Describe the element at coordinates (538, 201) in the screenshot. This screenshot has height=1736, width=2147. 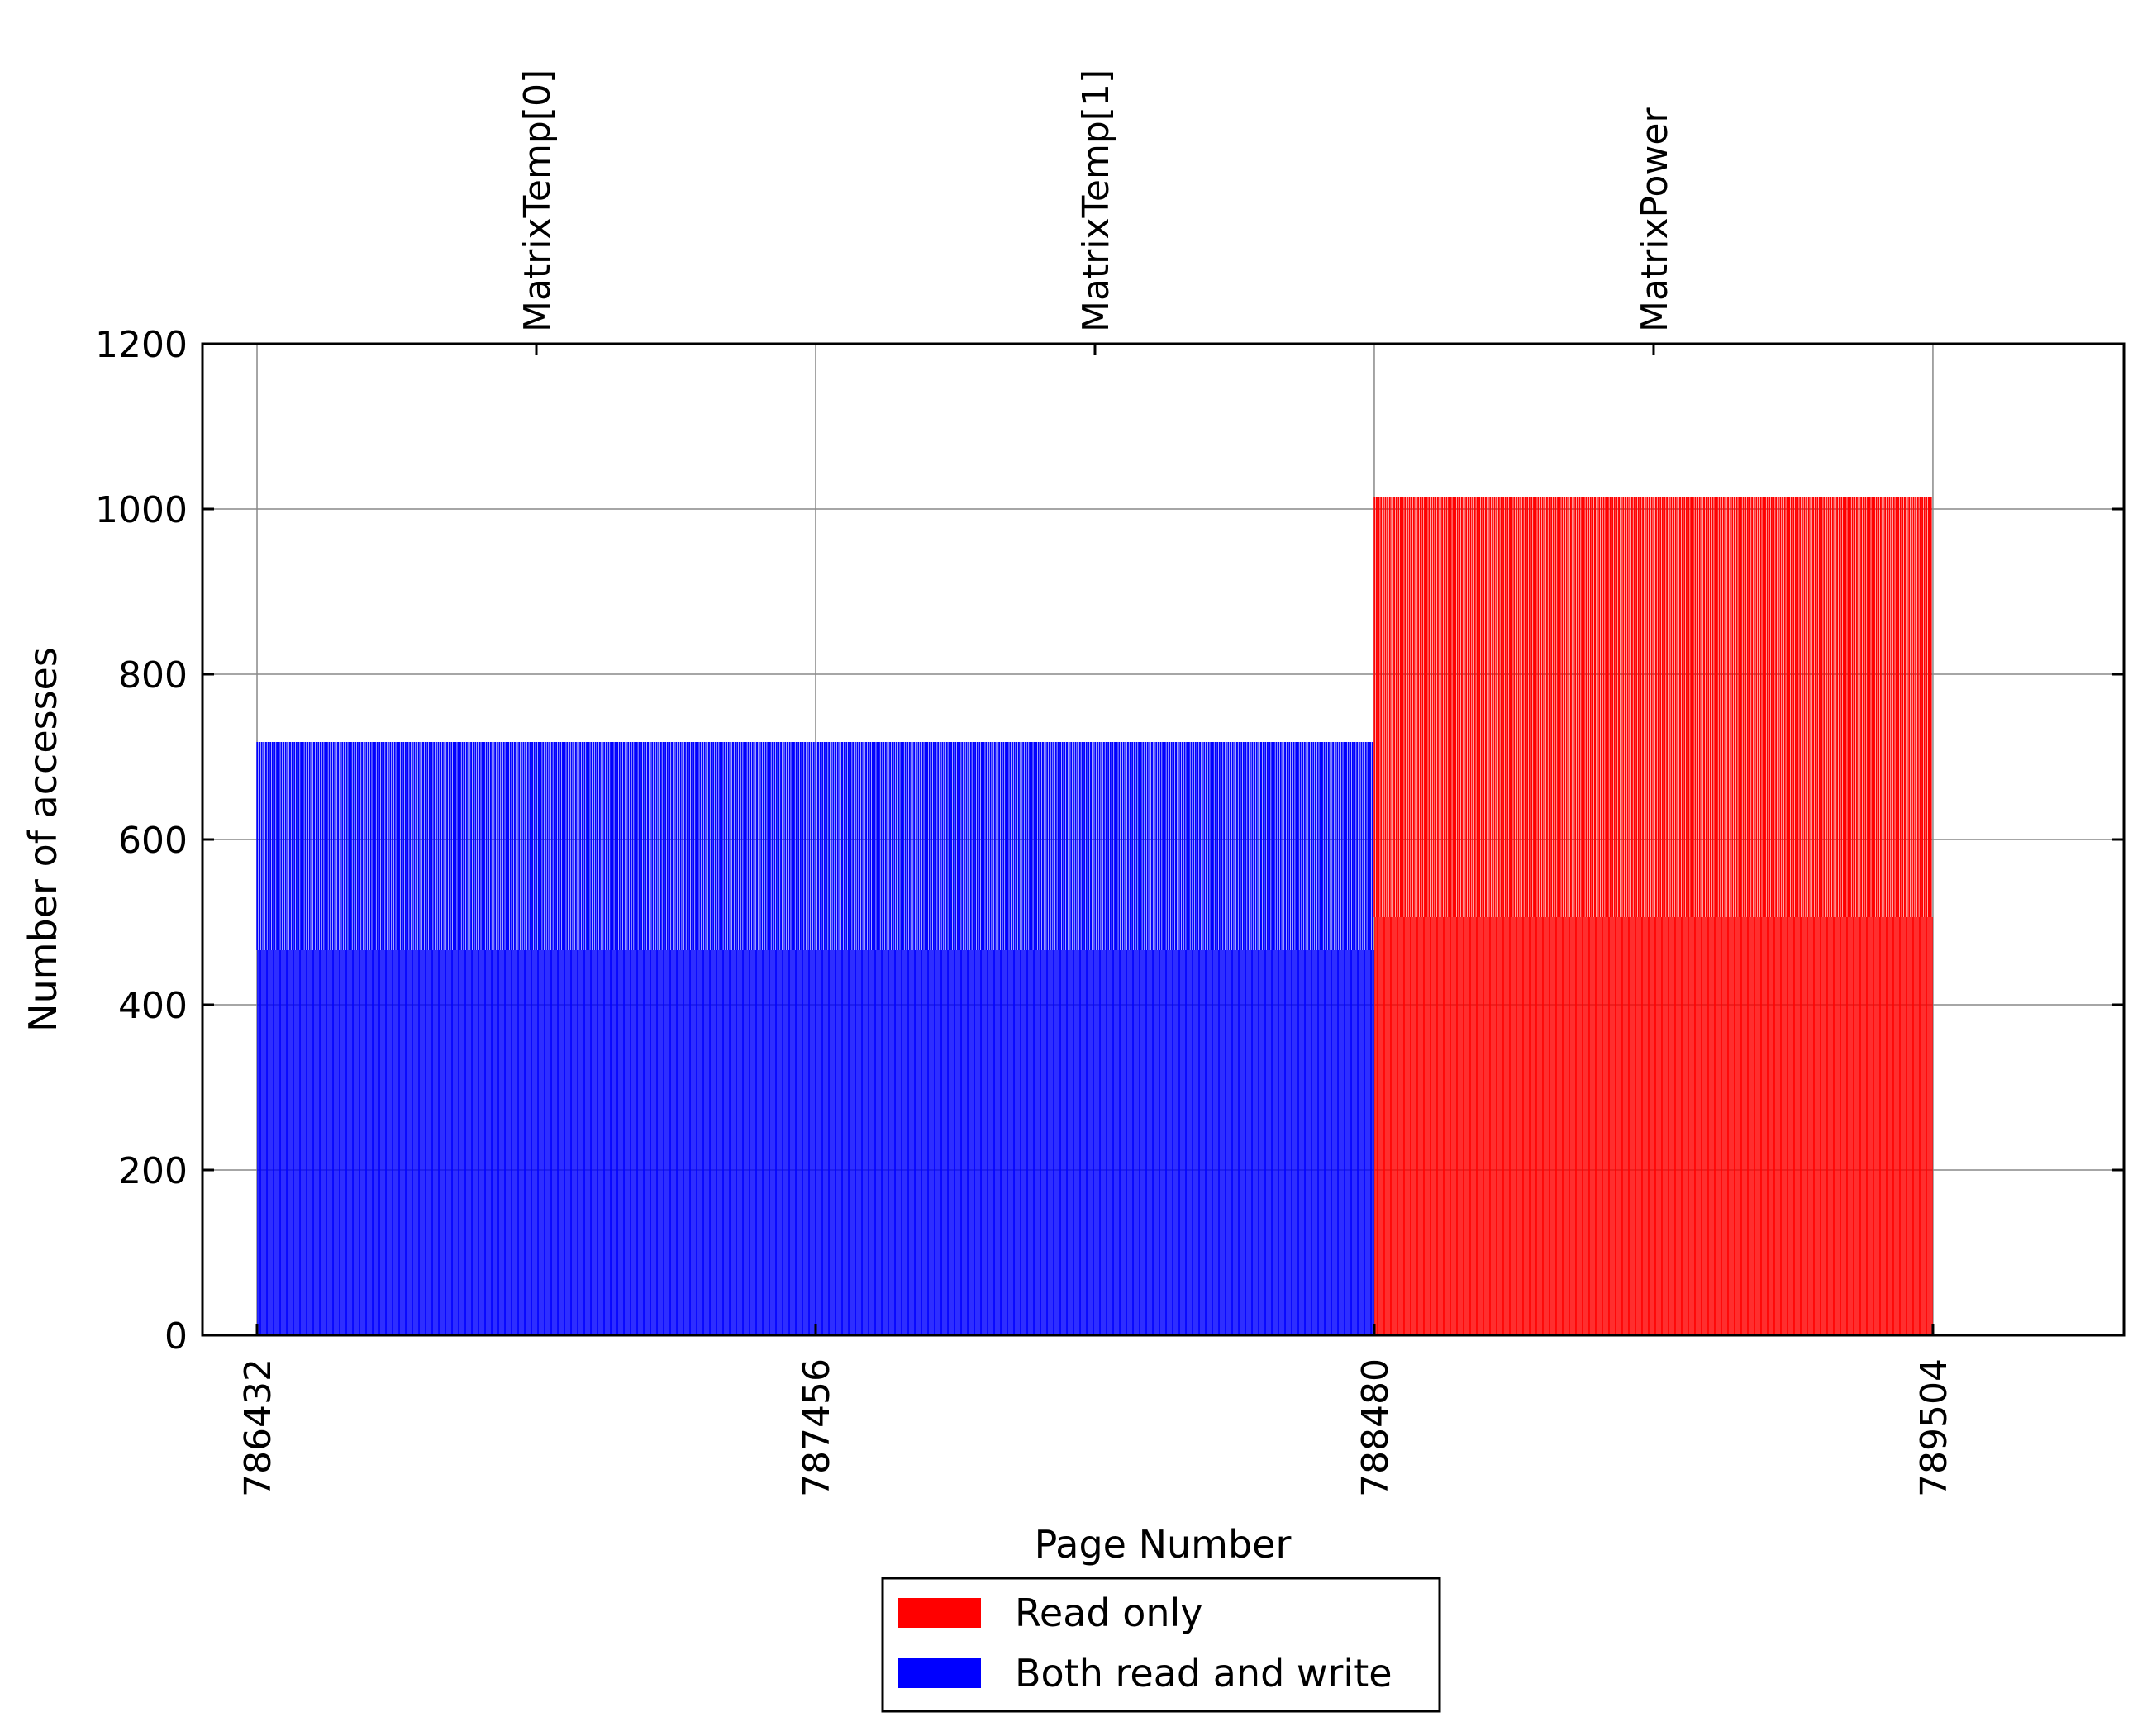
I see `top-tick-label: MatrixTemp[0]` at that location.